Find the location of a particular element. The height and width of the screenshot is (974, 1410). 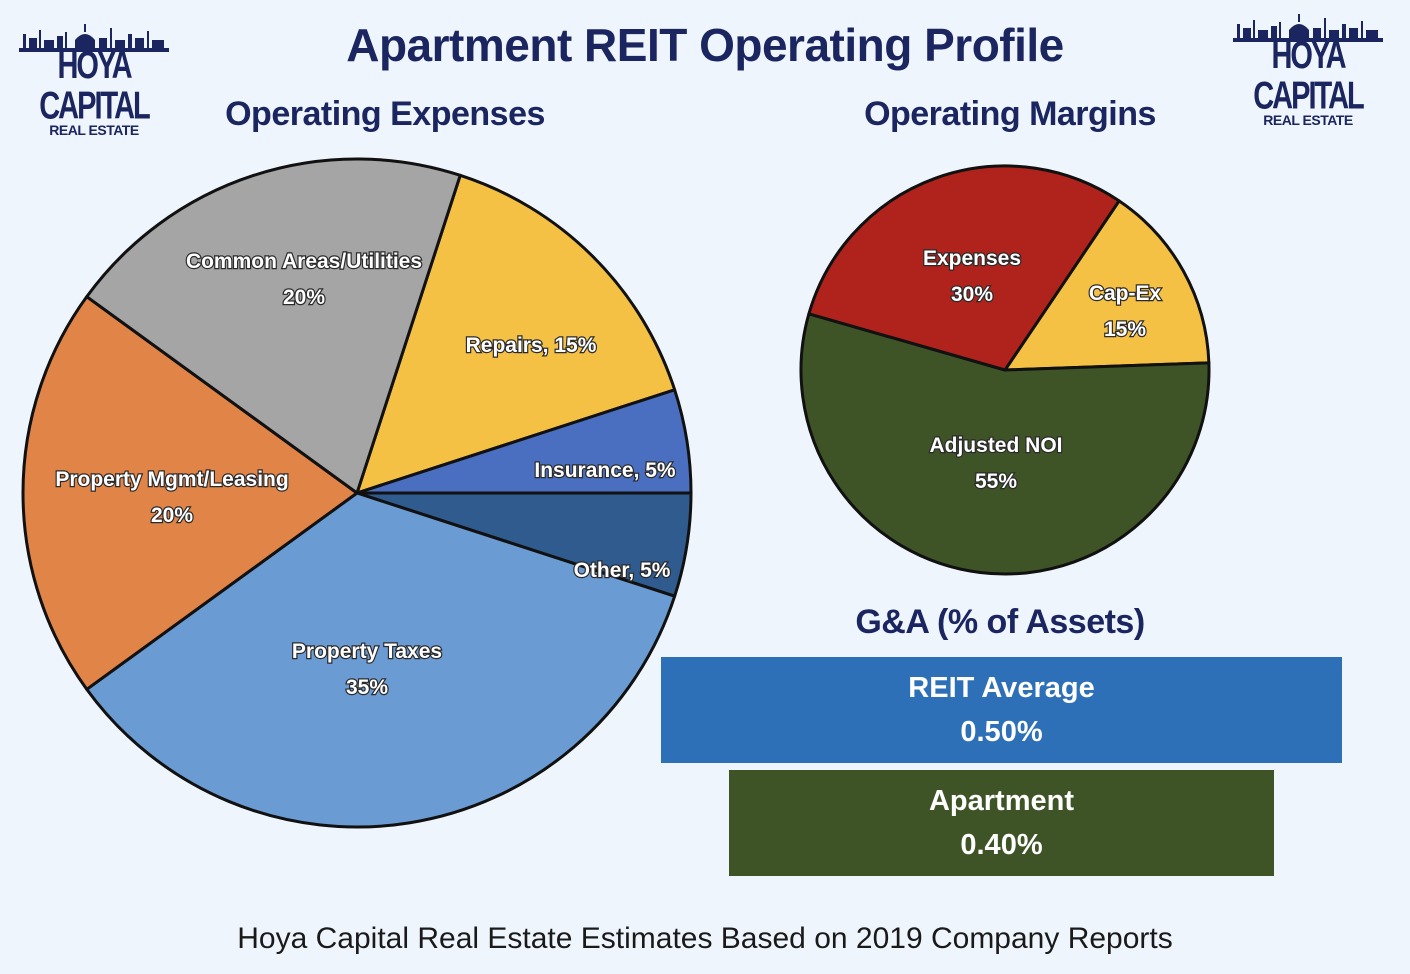

pie-label-expenses: Expenses 30% is located at coordinates (972, 276).